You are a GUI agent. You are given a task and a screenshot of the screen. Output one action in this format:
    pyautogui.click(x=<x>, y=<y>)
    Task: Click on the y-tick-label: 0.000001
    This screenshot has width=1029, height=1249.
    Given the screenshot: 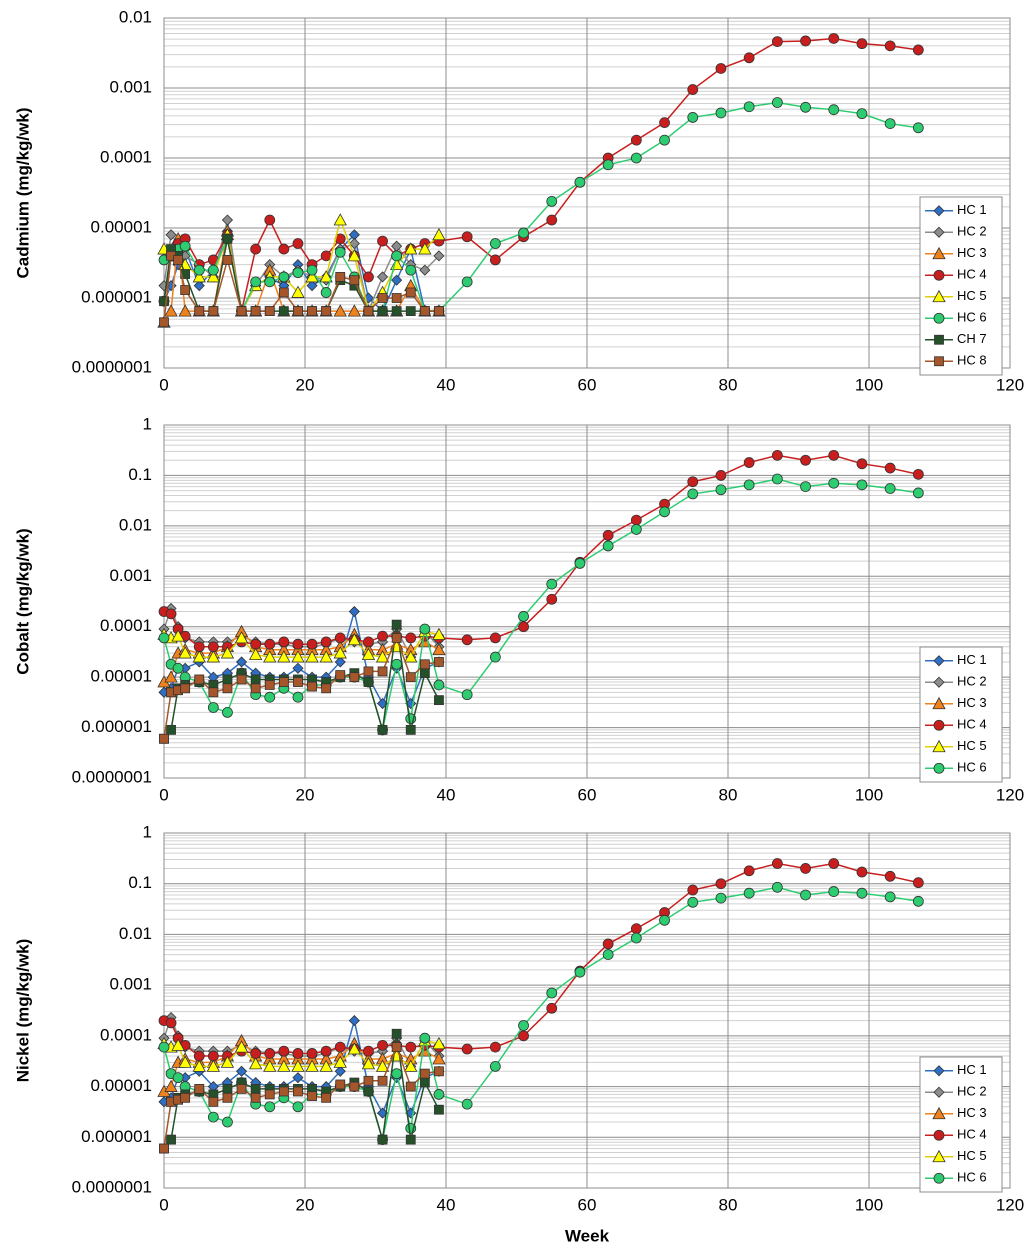 What is the action you would take?
    pyautogui.click(x=116, y=726)
    